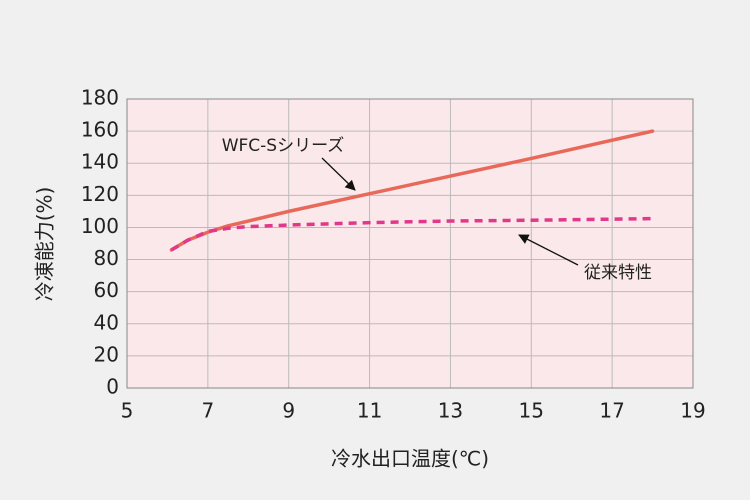  I want to click on x-axis-label: 冷水出口温度(℃), so click(410, 459).